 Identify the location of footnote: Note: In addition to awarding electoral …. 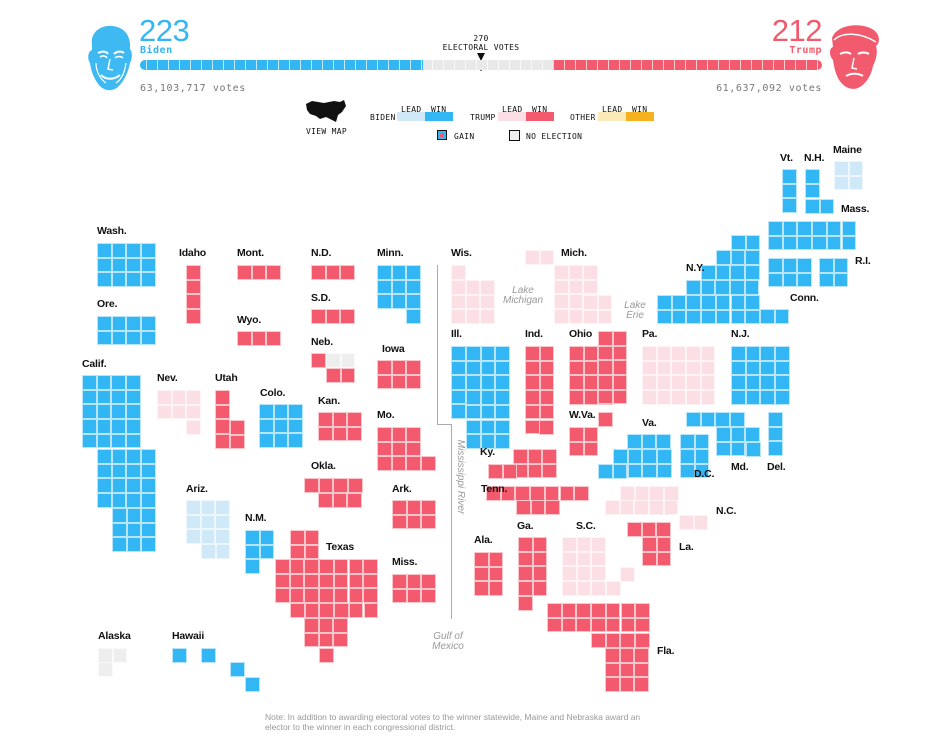
(453, 722).